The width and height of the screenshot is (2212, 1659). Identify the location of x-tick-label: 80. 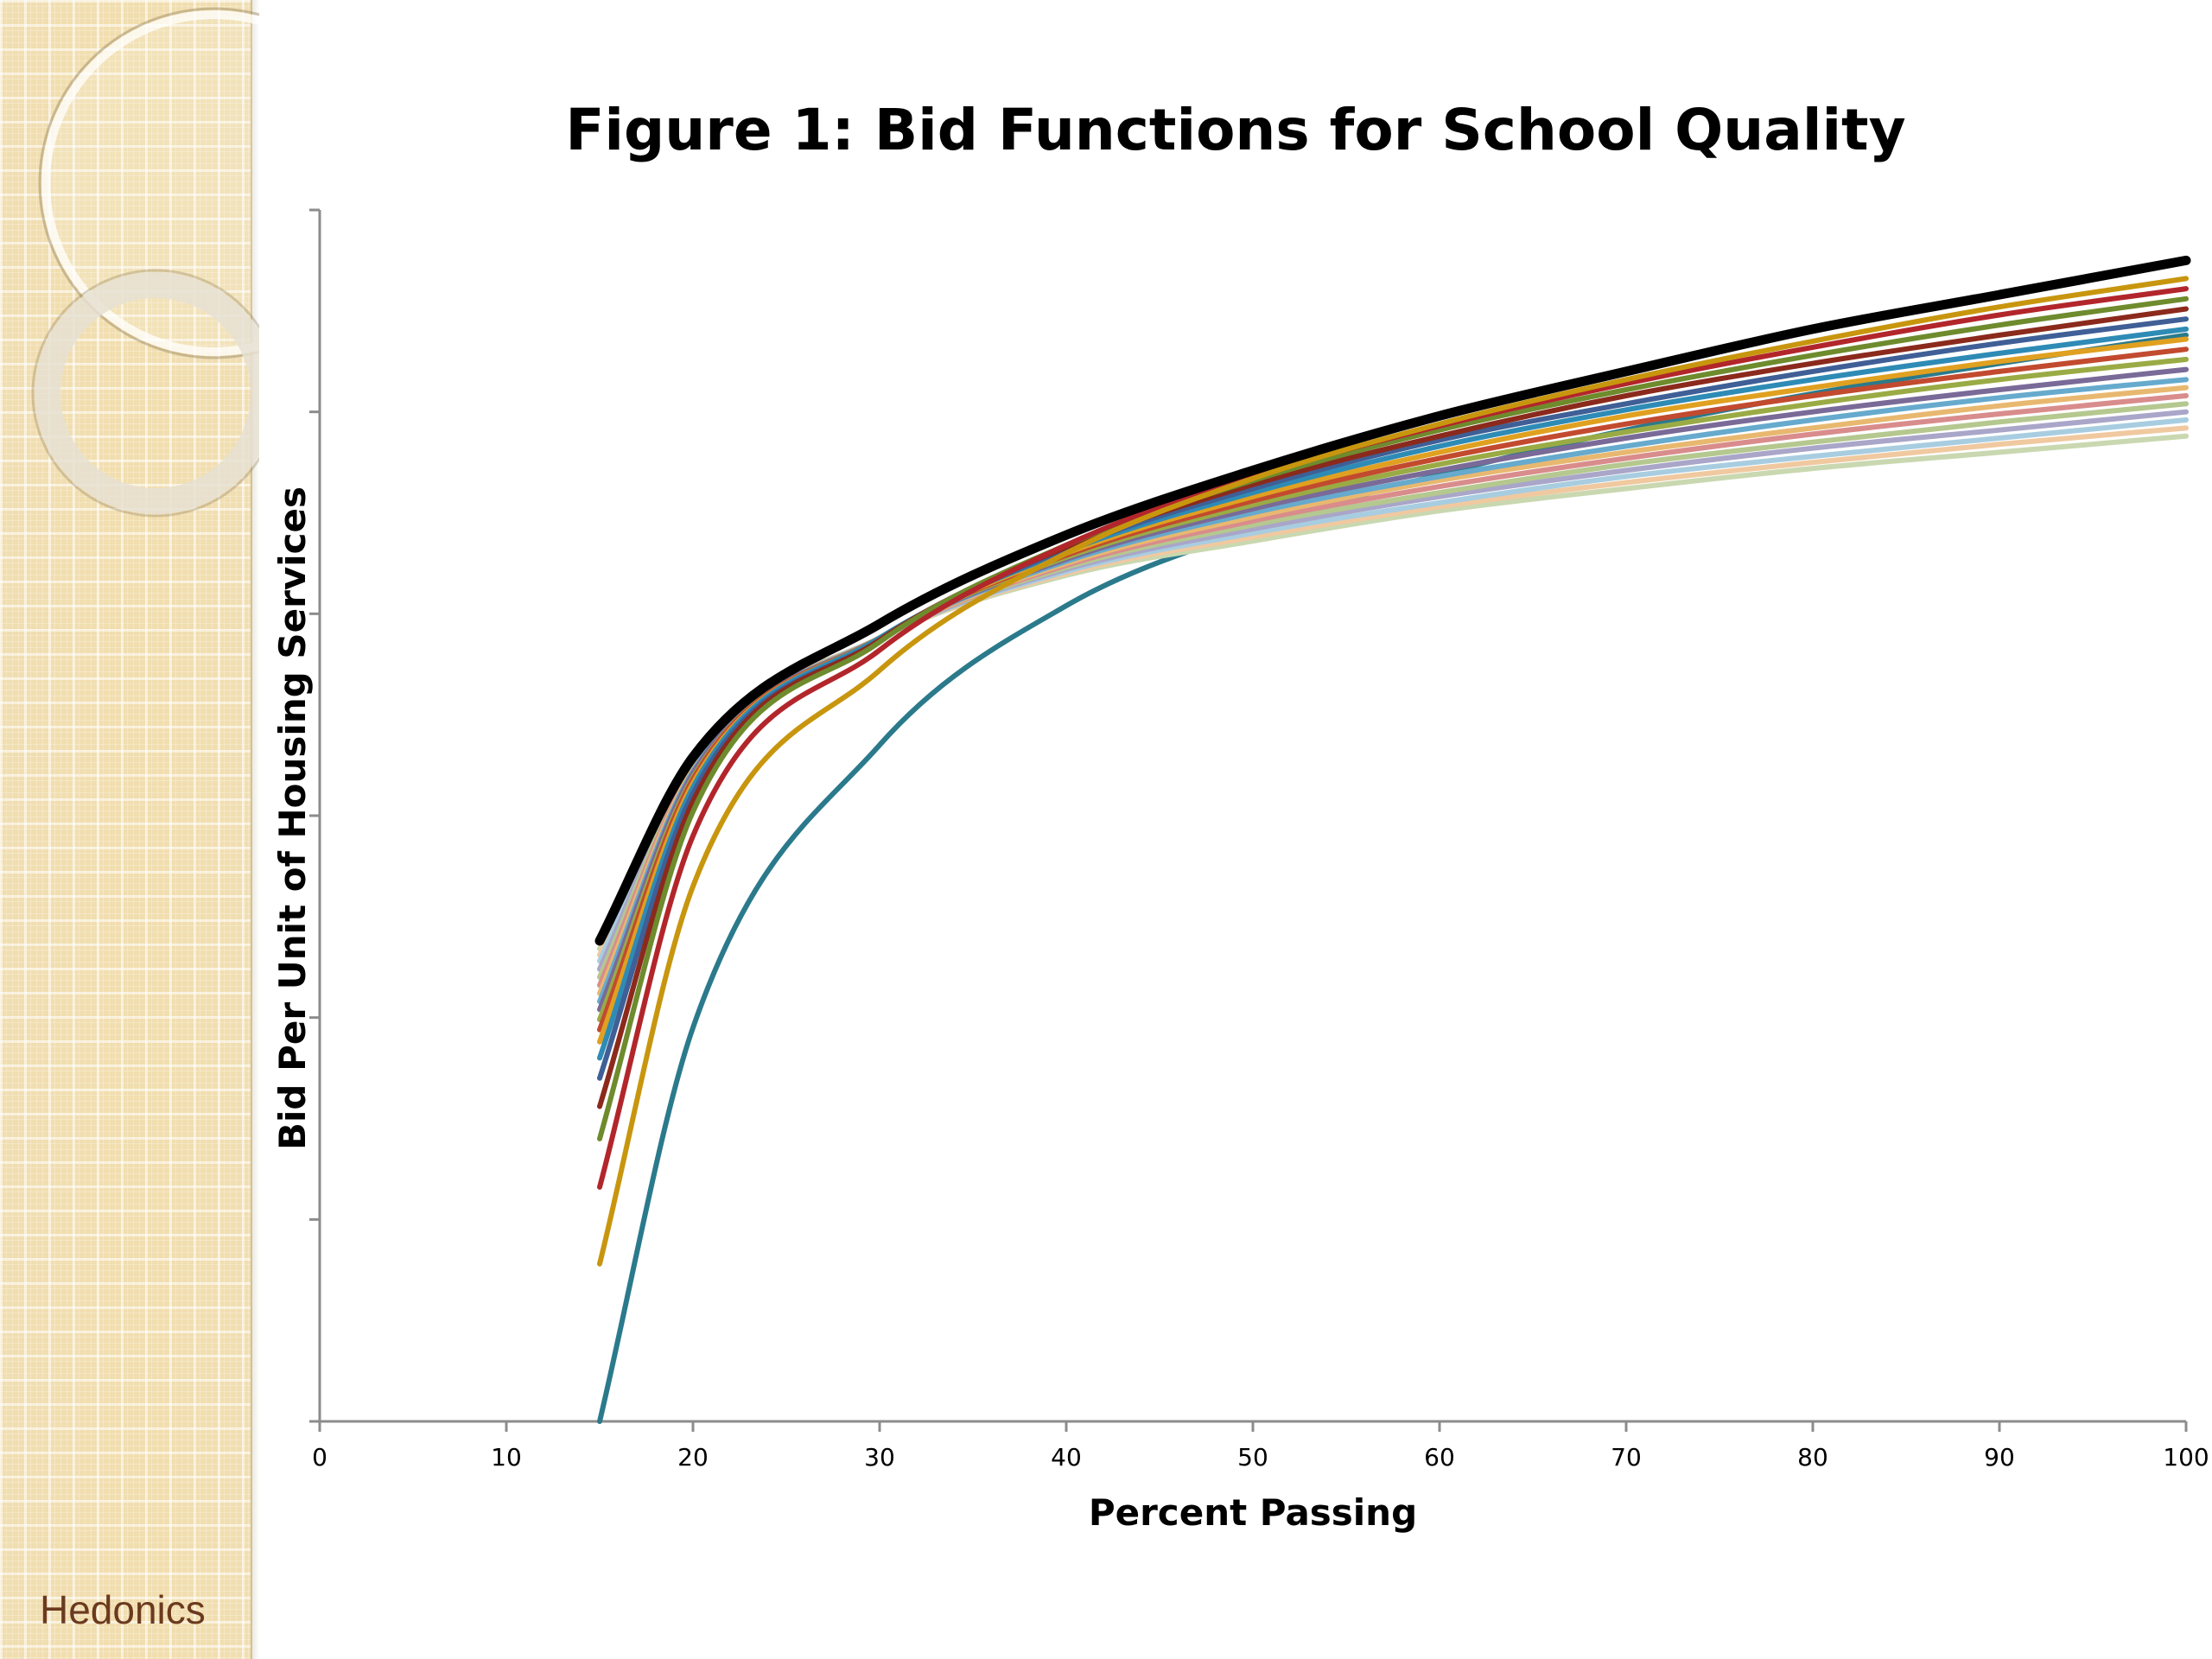
(1812, 1457).